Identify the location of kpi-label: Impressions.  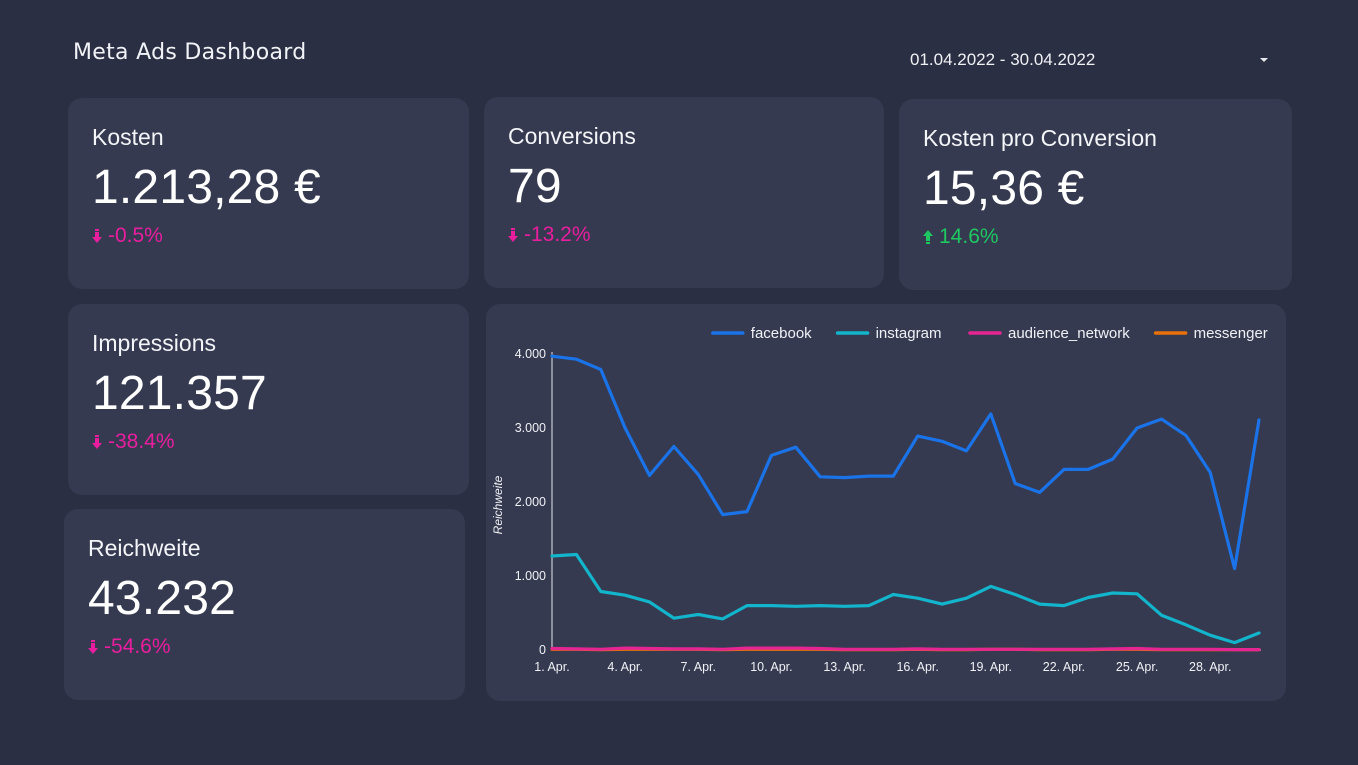
(154, 343).